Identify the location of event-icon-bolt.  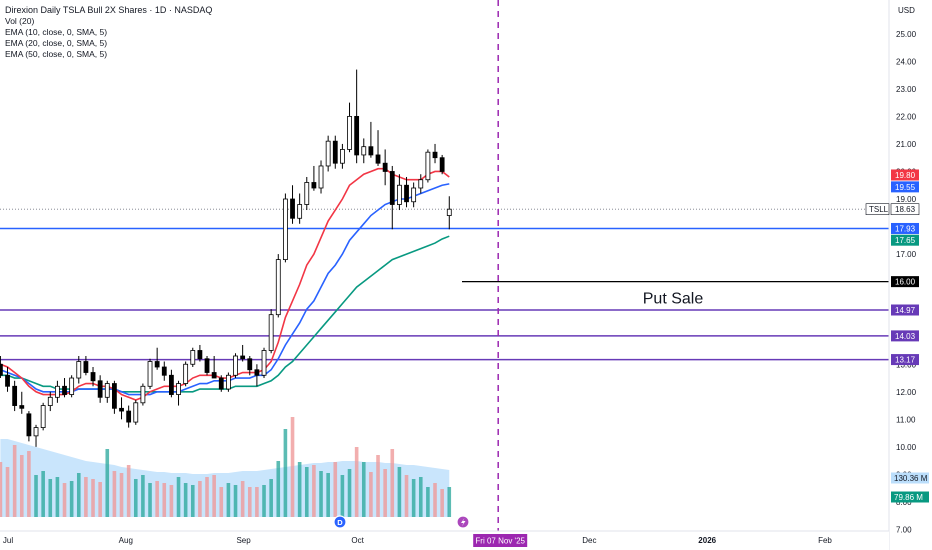
(463, 522).